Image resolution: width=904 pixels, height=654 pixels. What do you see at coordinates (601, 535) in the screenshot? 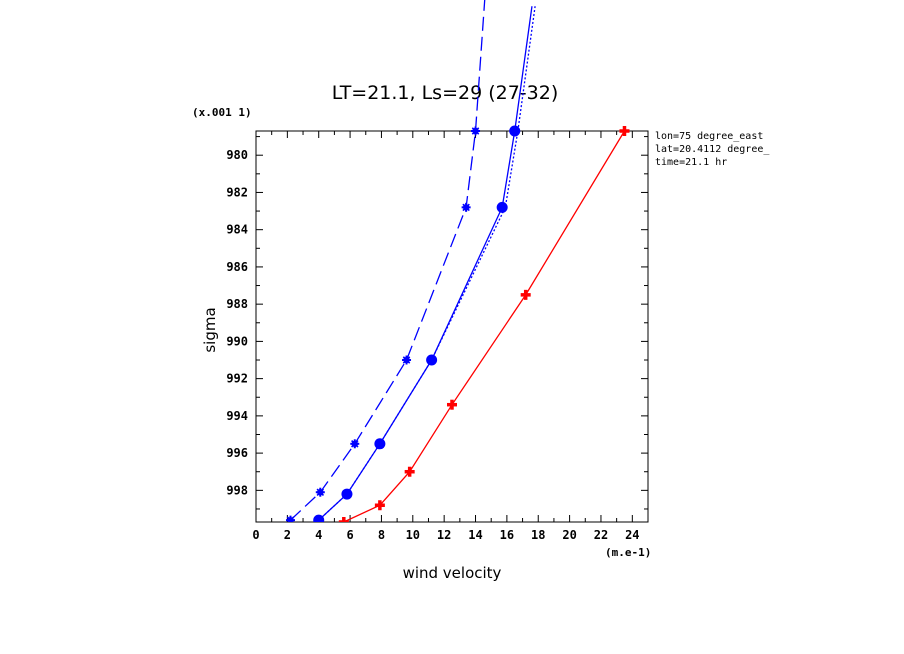
I see `x-tick-label: 22` at bounding box center [601, 535].